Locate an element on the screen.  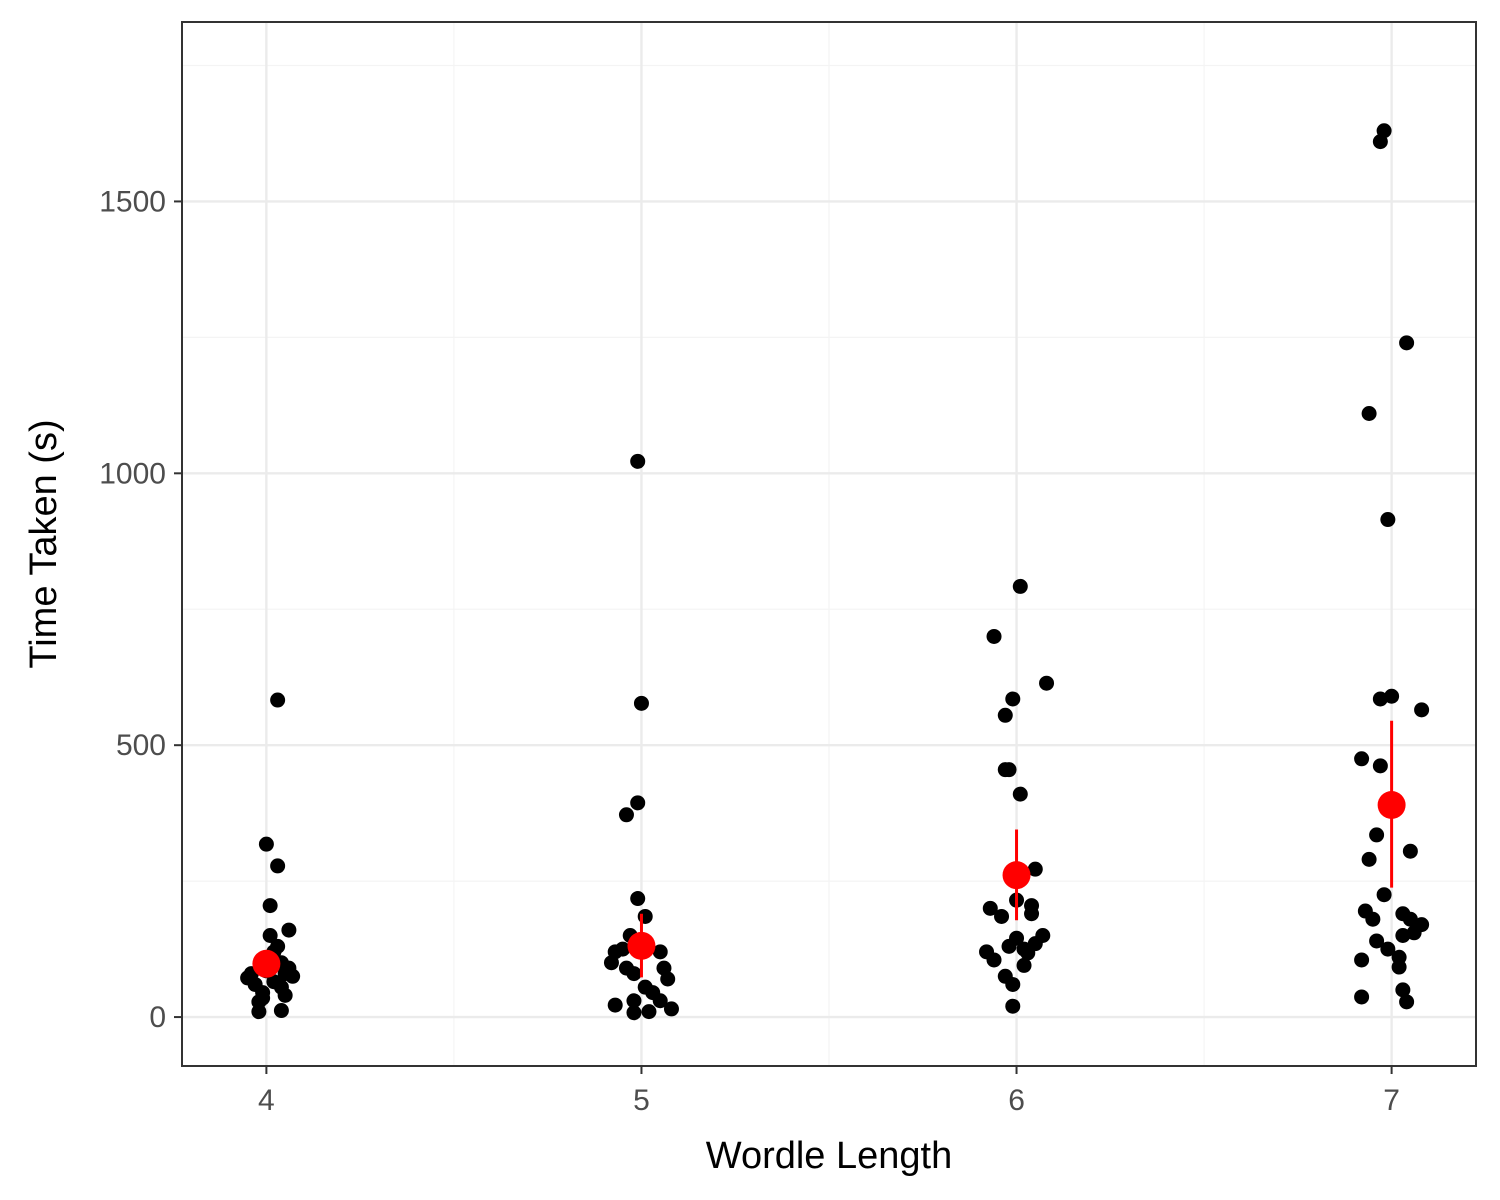
y-tick-label: 1500 is located at coordinates (132, 201).